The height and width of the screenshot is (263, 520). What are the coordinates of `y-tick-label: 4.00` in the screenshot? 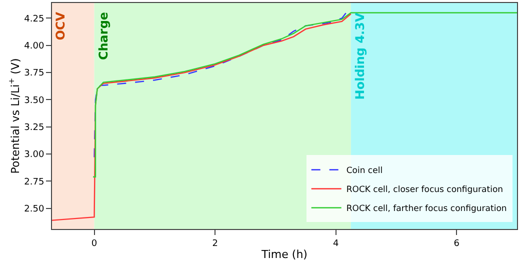 It's located at (34, 47).